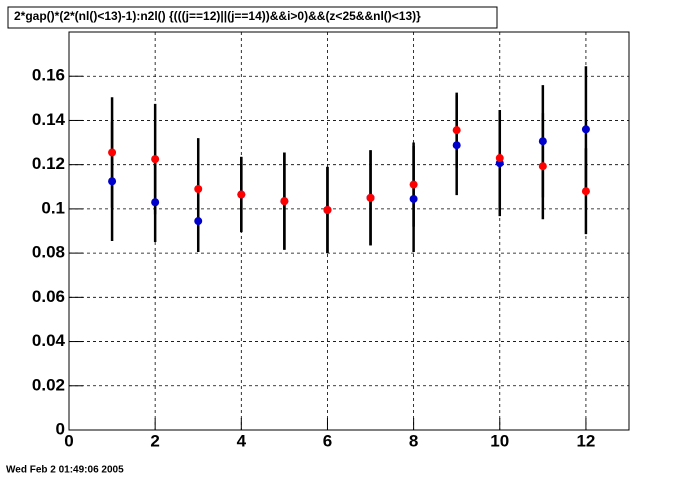  What do you see at coordinates (499, 440) in the screenshot?
I see `x-tick-label: 10` at bounding box center [499, 440].